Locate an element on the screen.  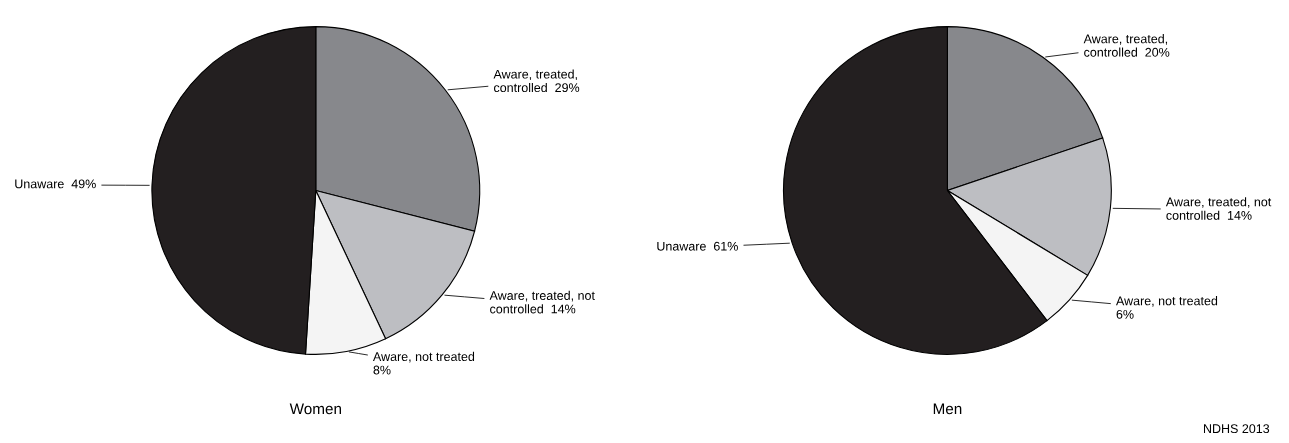
text: Women is located at coordinates (315, 409).